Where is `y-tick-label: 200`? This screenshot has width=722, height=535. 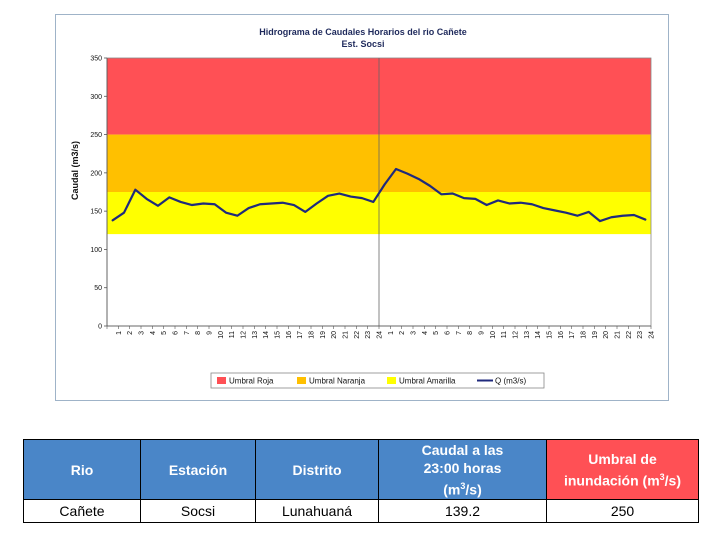
y-tick-label: 200 is located at coordinates (96, 173).